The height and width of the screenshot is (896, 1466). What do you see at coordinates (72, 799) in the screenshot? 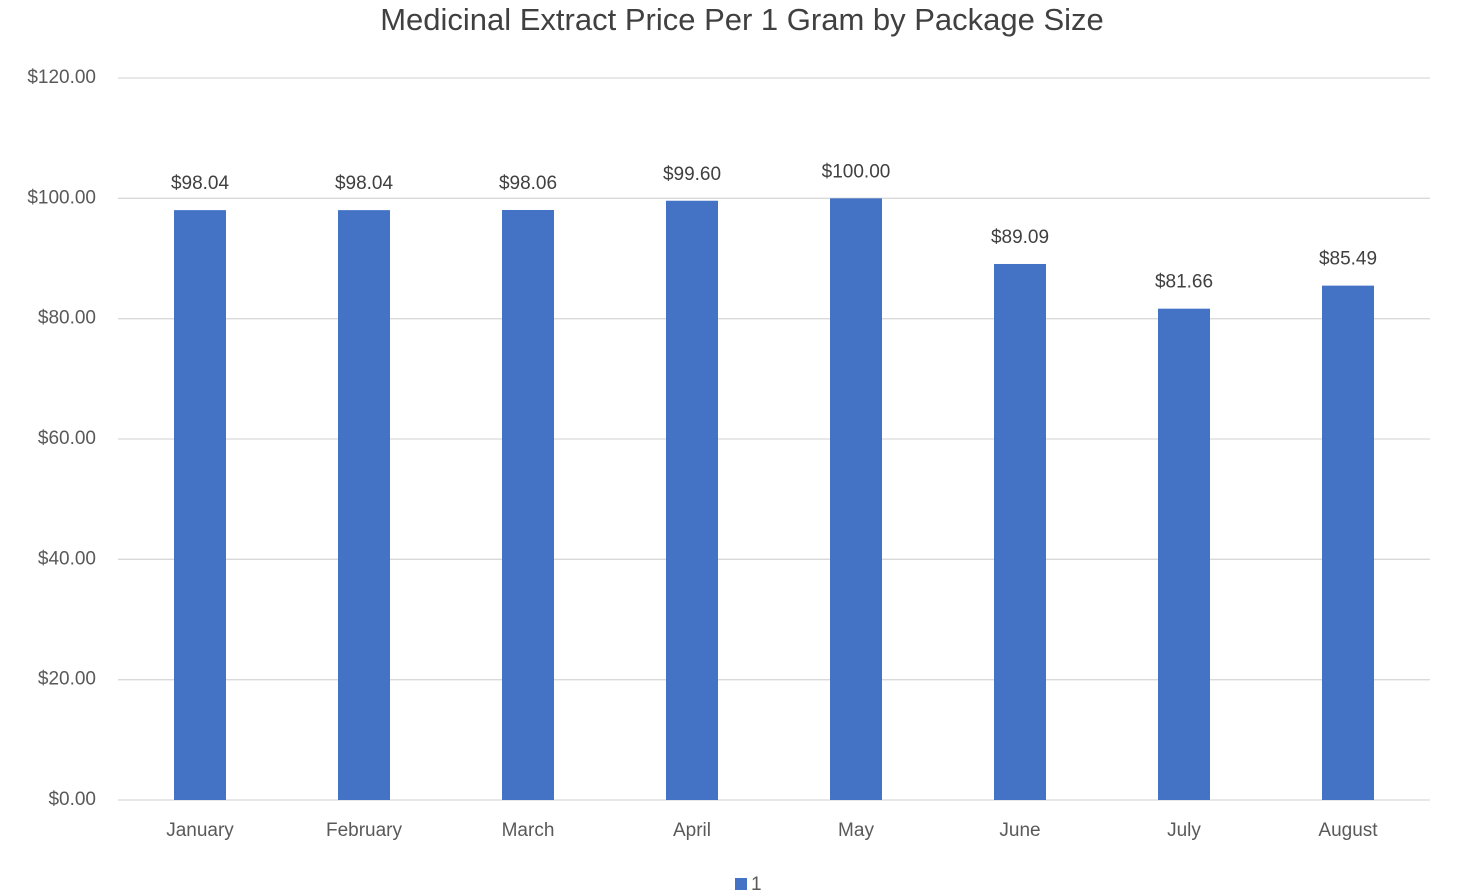
I see `y-tick-label: $0.00` at bounding box center [72, 799].